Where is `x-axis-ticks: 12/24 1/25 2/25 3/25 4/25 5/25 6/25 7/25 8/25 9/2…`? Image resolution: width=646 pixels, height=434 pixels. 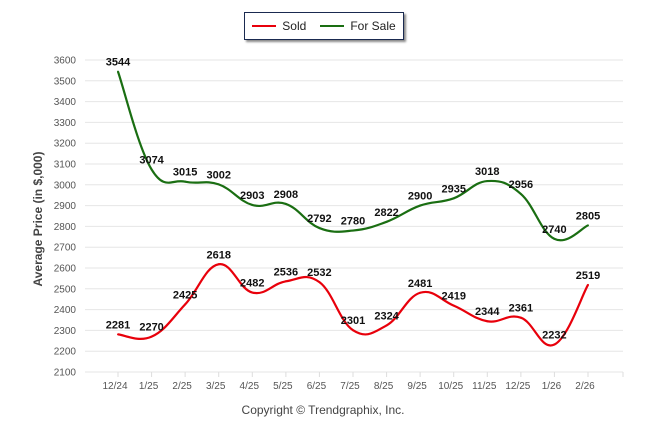 x-axis-ticks: 12/24 1/25 2/25 3/25 4/25 5/25 6/25 7/25 8/25 9/2… is located at coordinates (363, 382).